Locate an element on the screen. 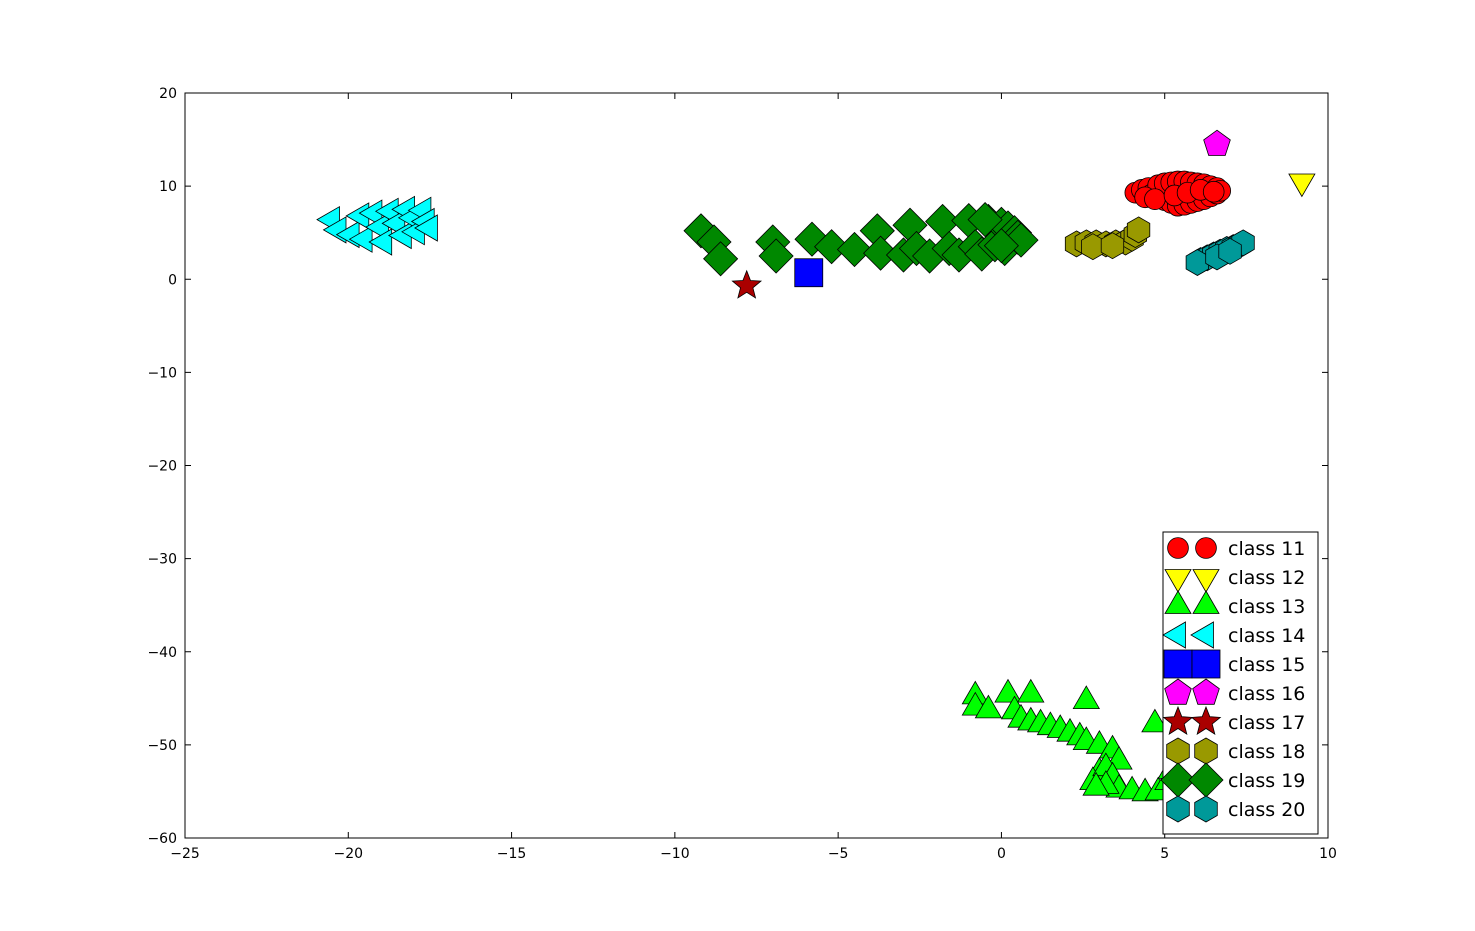  x-tick-label: −5 is located at coordinates (838, 854).